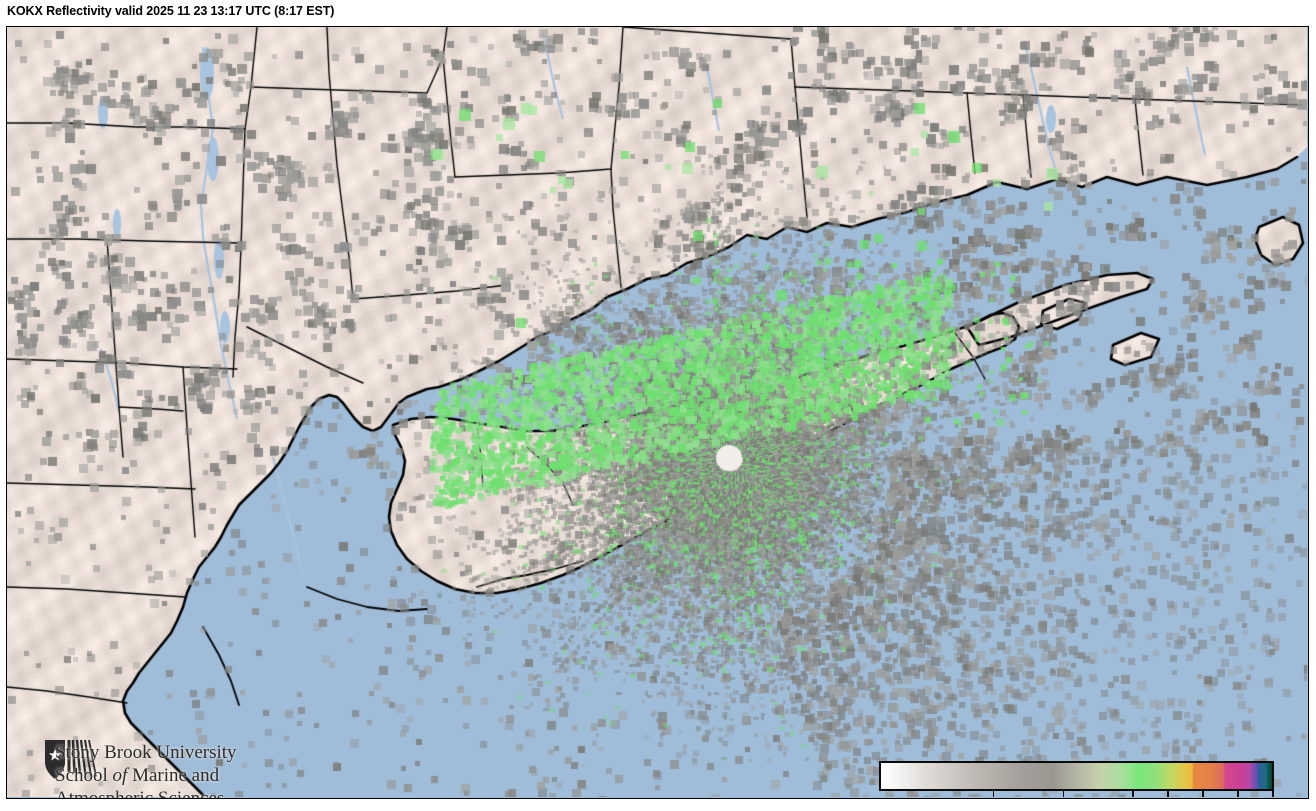 This screenshot has height=811, width=1316. I want to click on colorbar-label-70: 70, so click(1237, 796).